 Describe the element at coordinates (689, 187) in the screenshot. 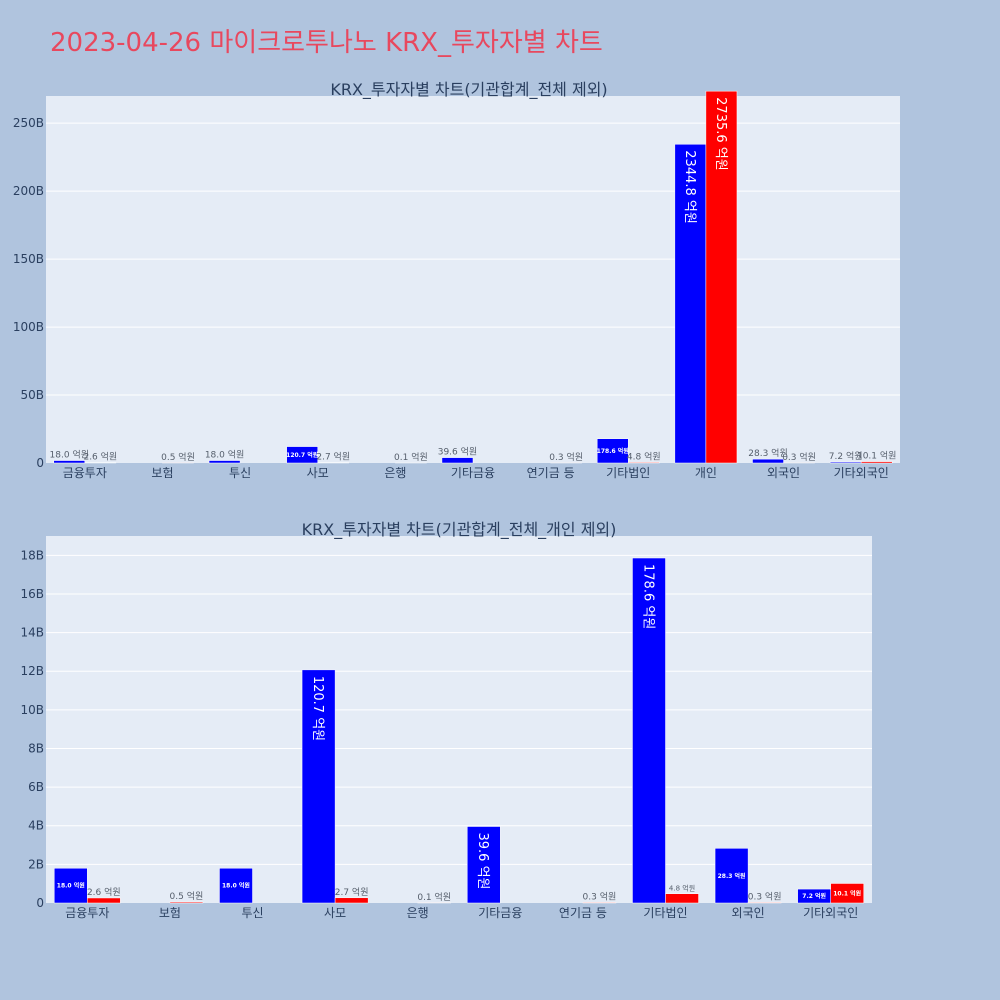

I see `data-label: 2344.8 억원` at that location.